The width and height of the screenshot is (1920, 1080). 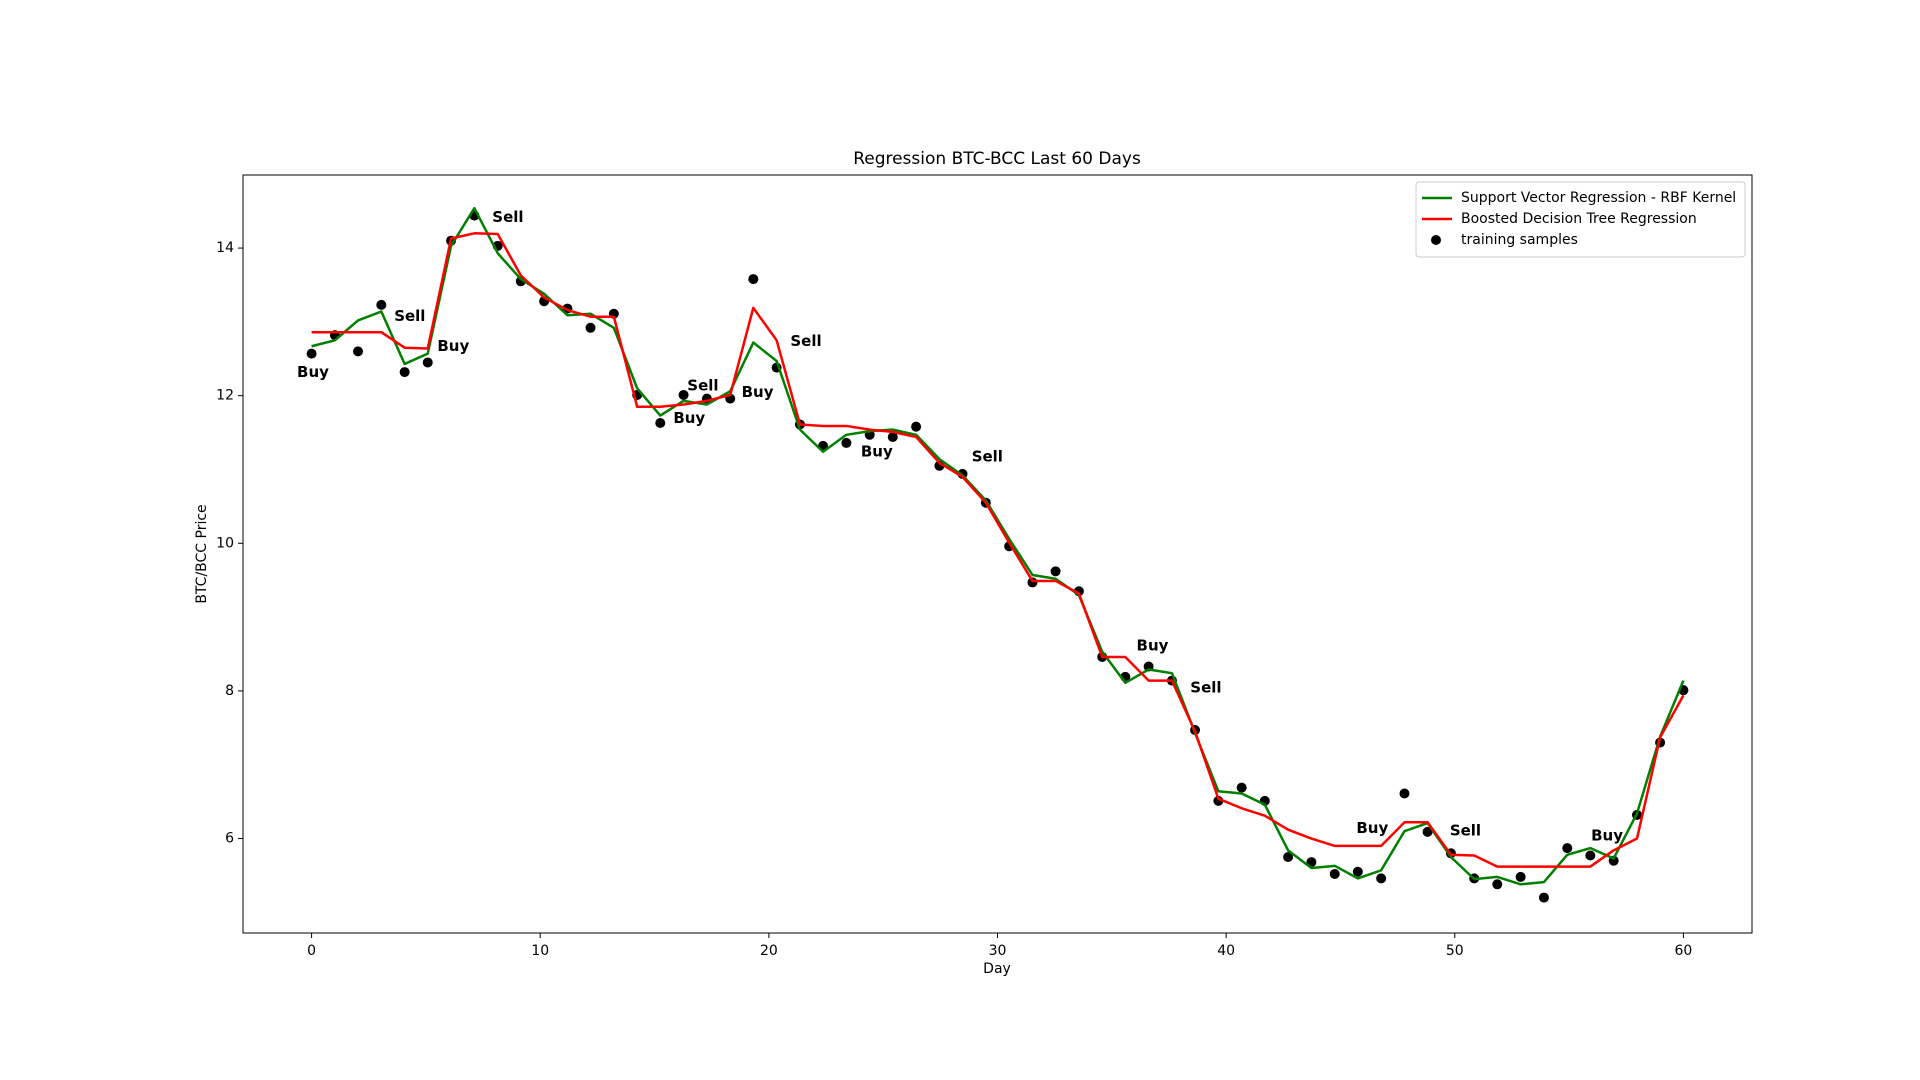 I want to click on y-tick-label: 8, so click(x=229, y=691).